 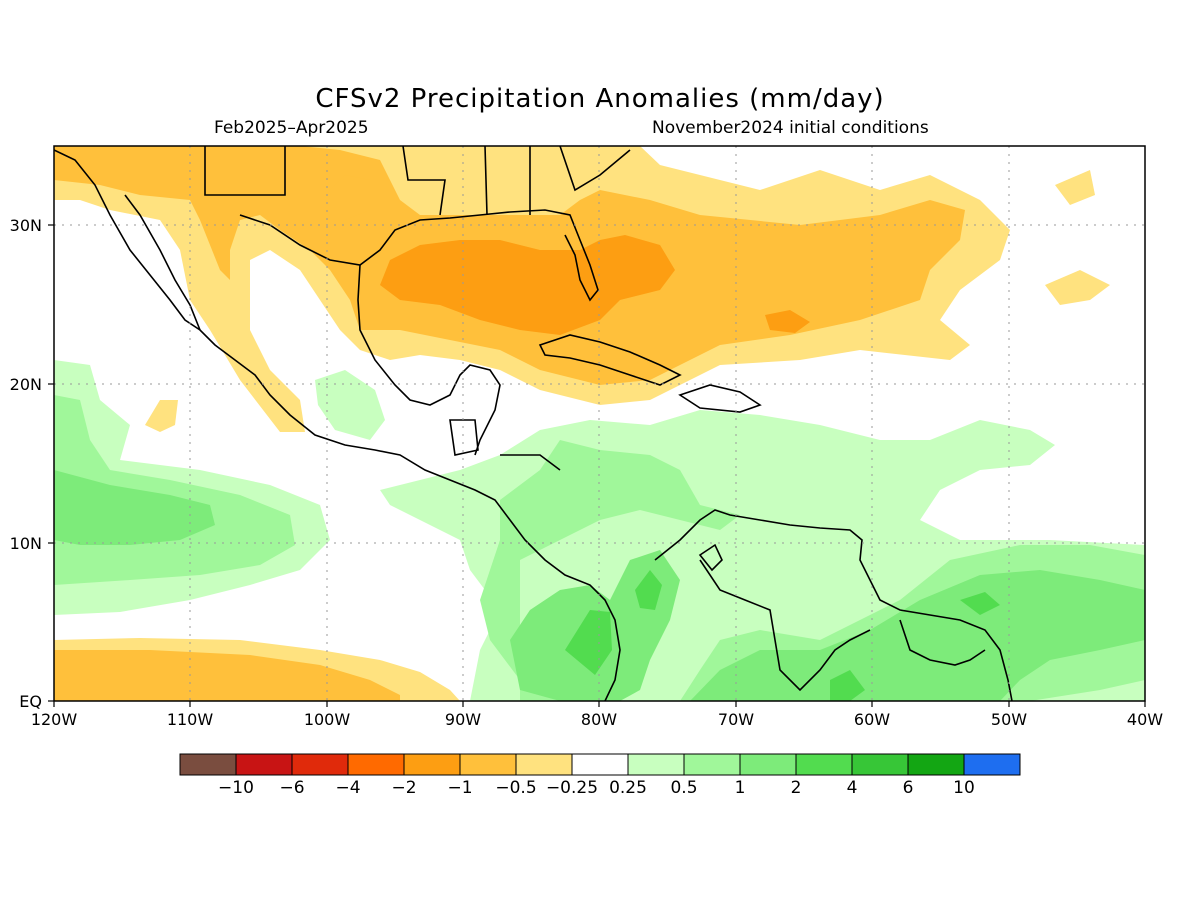 What do you see at coordinates (54, 719) in the screenshot?
I see `lon-tick-120w: 120W` at bounding box center [54, 719].